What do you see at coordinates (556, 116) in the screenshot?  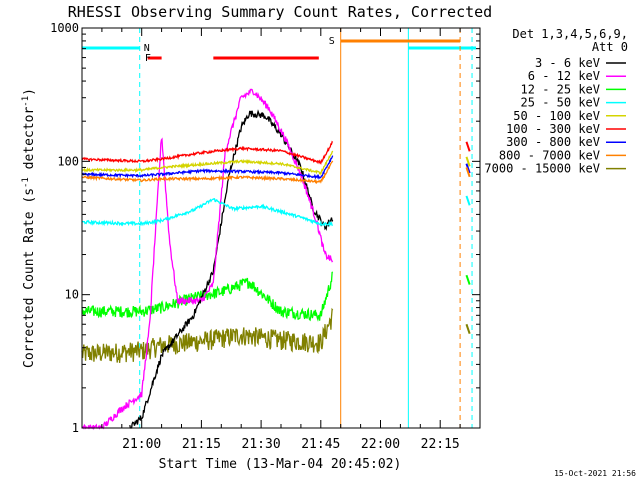 I see `legend-label: 50 - 100 keV` at bounding box center [556, 116].